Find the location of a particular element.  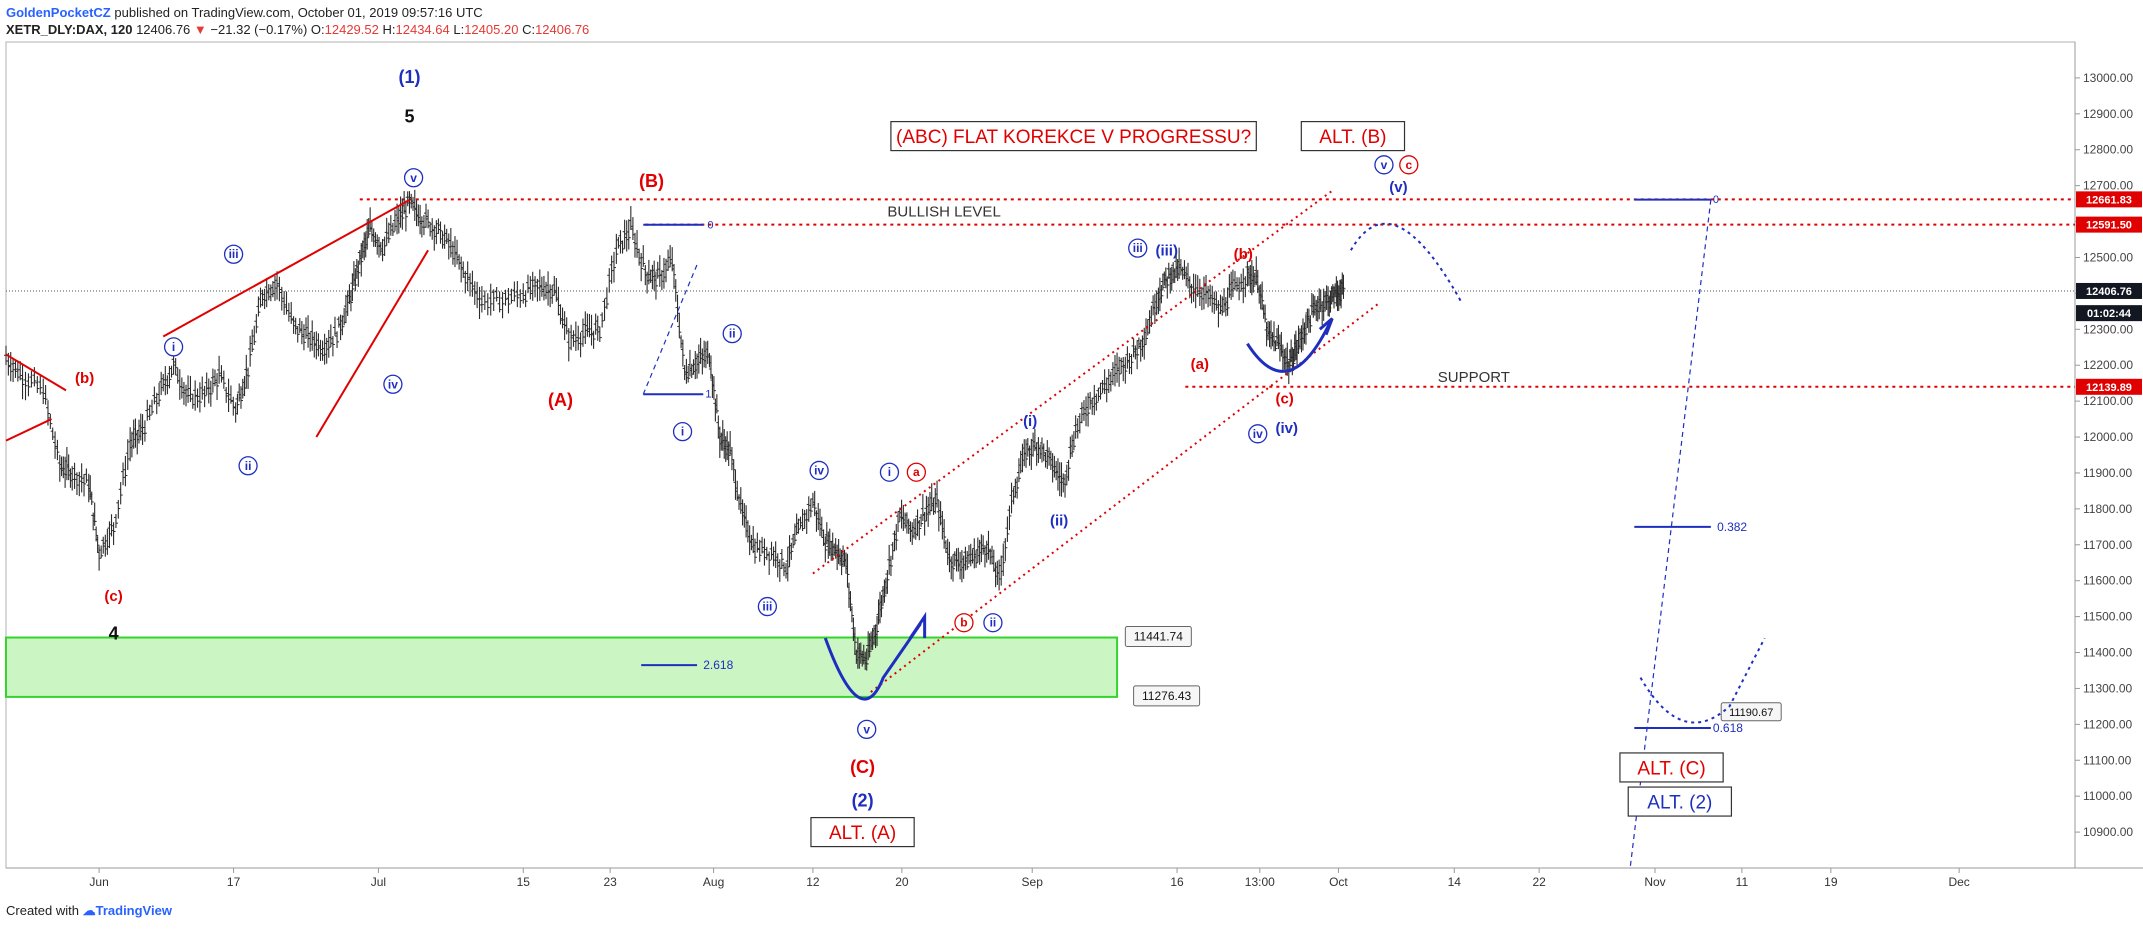

zone-bottom-label-box is located at coordinates (1167, 696).